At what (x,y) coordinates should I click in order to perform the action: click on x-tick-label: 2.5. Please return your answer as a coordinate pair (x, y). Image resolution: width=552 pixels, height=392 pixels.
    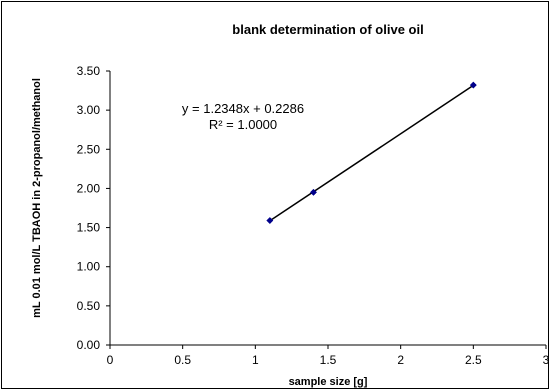
    Looking at the image, I should click on (473, 360).